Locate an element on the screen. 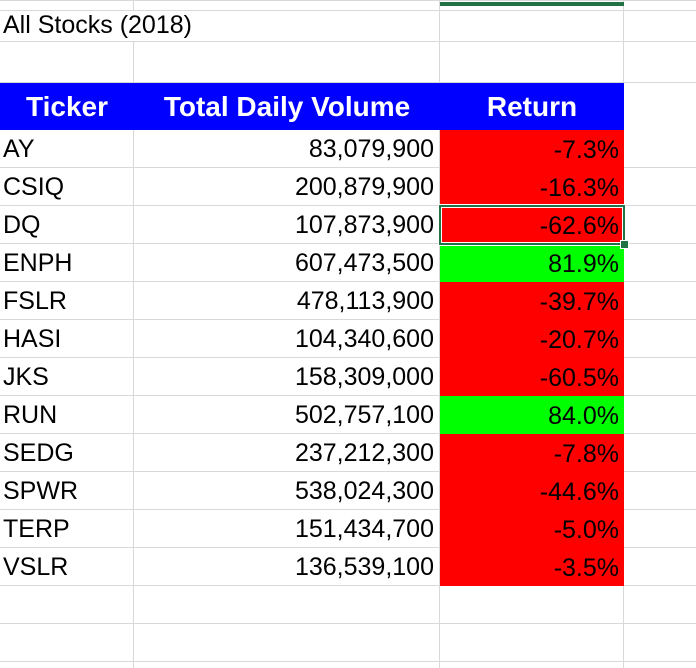 Image resolution: width=696 pixels, height=668 pixels. volume-cell: 136,539,100 is located at coordinates (287, 566).